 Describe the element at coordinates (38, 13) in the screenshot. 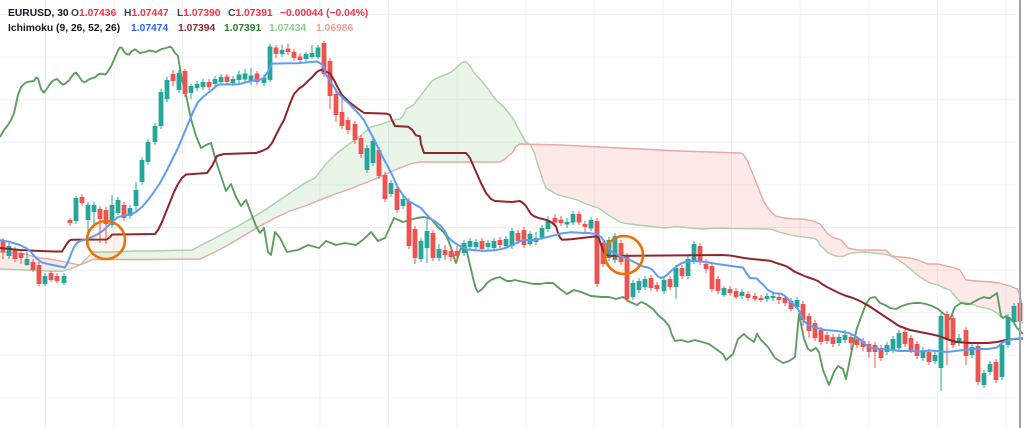

I see `svg-text: EURUSD, 30` at that location.